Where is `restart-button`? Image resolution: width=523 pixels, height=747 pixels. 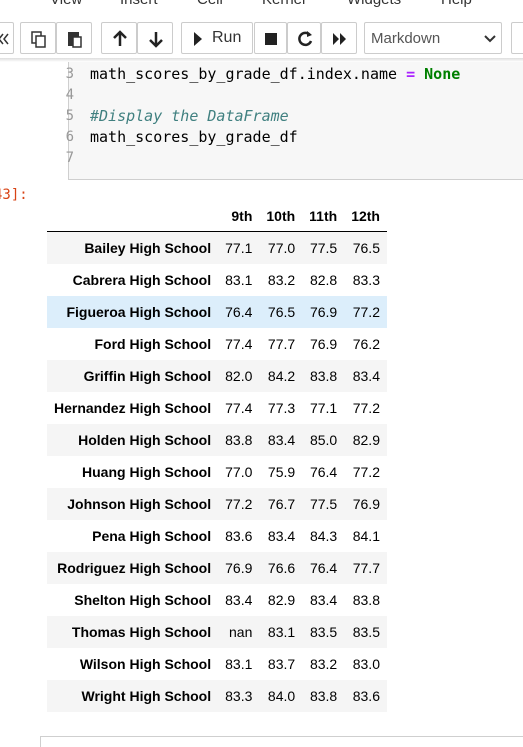
restart-button is located at coordinates (304, 38).